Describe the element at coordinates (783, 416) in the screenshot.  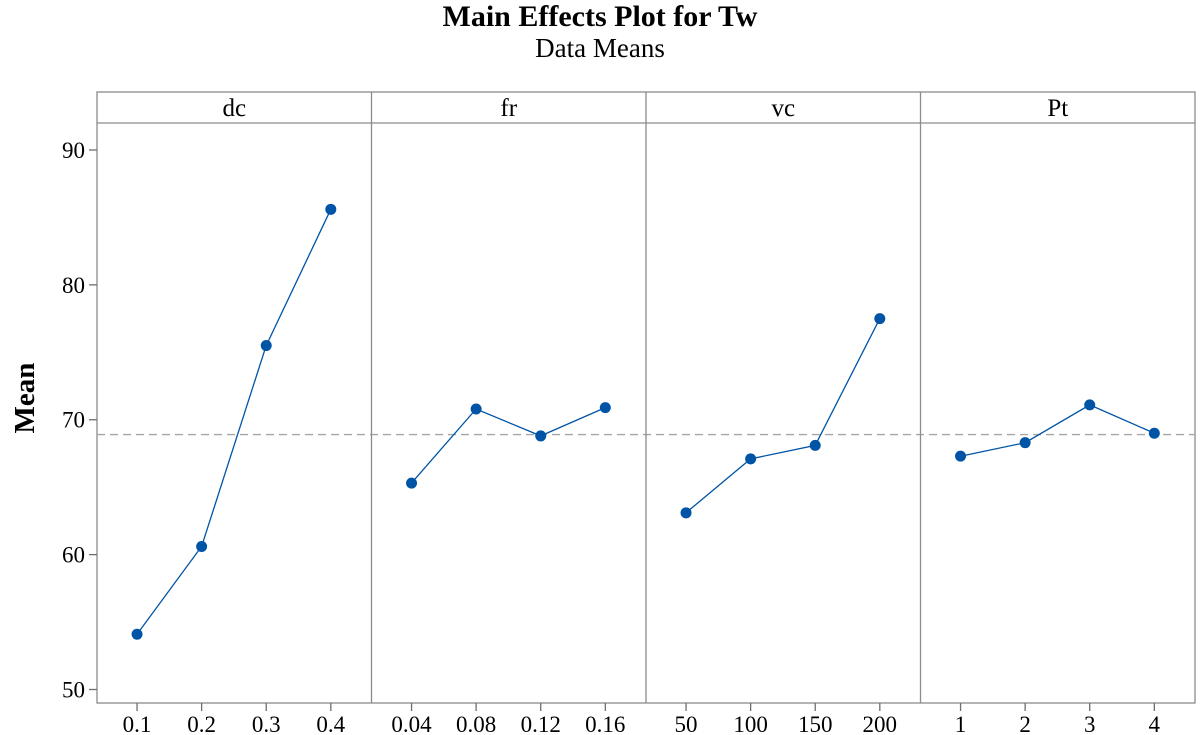
I see `series-line-vc` at that location.